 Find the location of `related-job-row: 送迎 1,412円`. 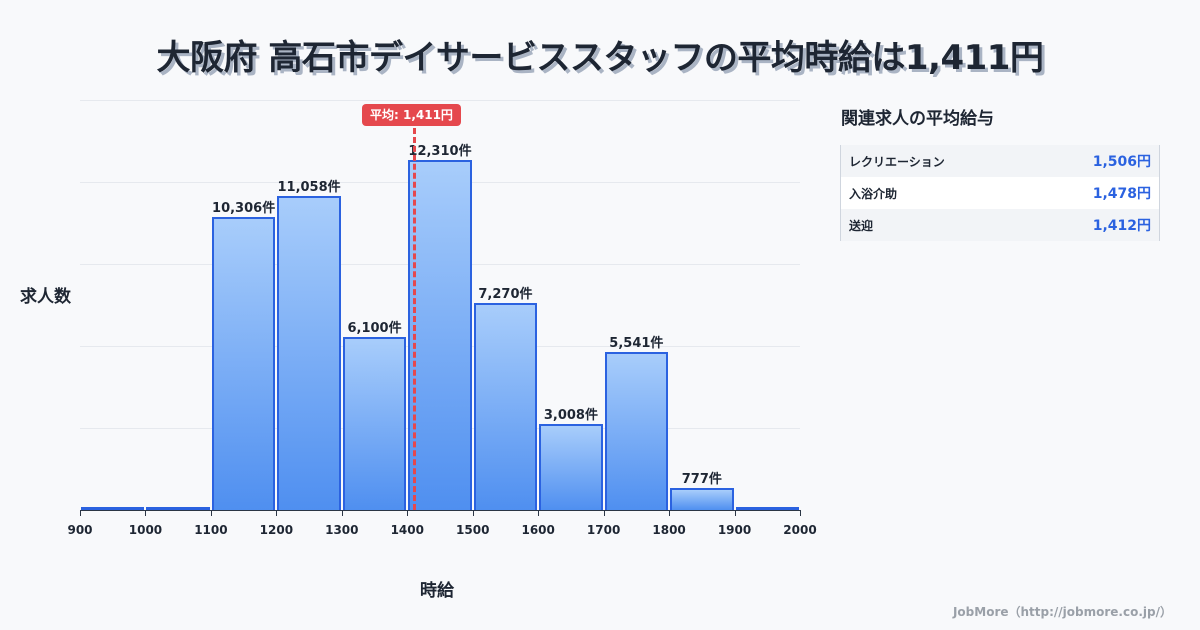

related-job-row: 送迎 1,412円 is located at coordinates (1000, 225).